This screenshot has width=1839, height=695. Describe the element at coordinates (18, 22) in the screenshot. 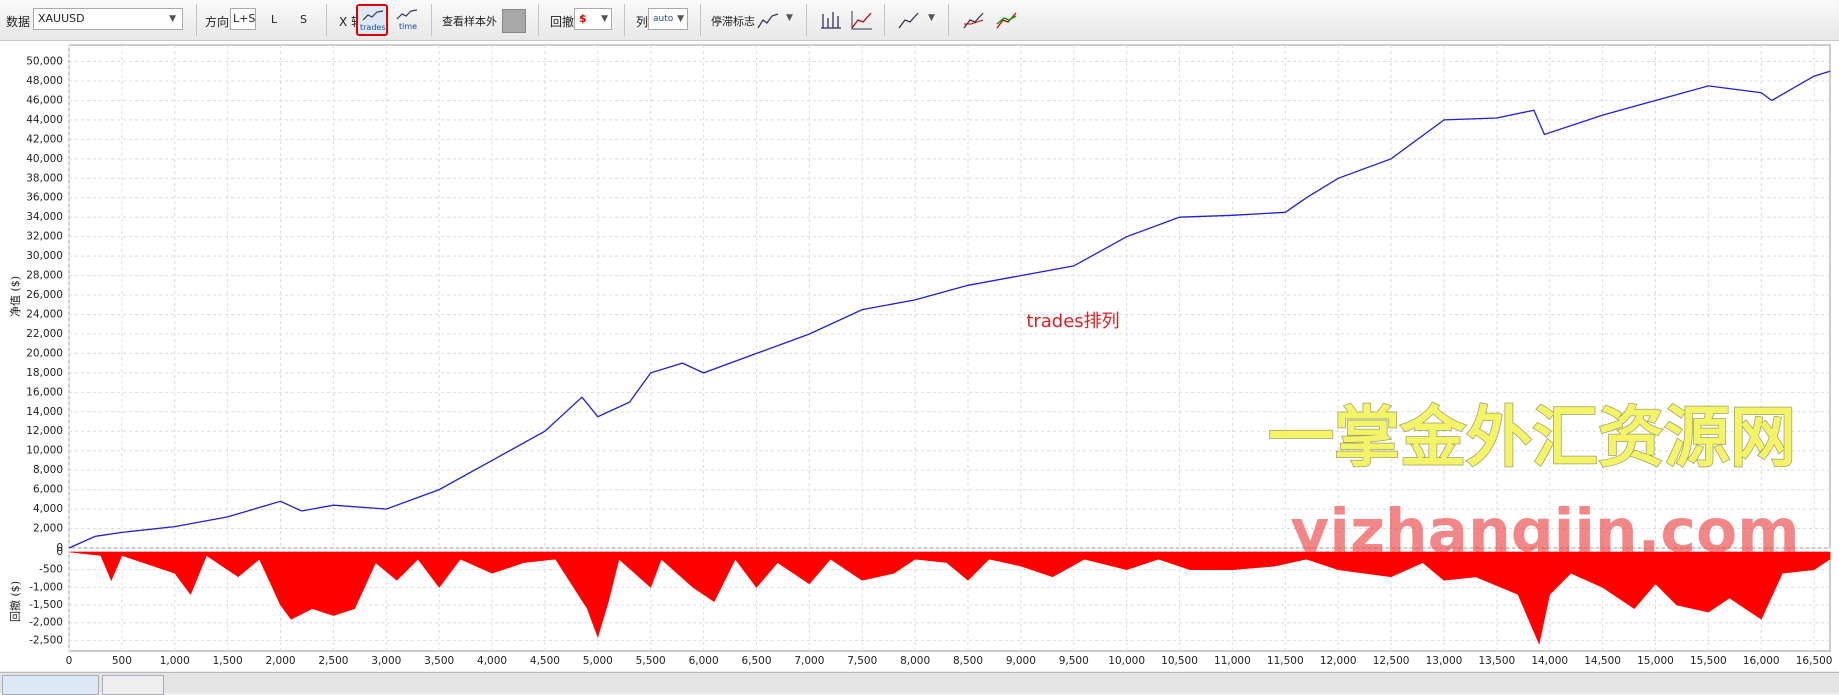

I see `data-label: 数据` at that location.